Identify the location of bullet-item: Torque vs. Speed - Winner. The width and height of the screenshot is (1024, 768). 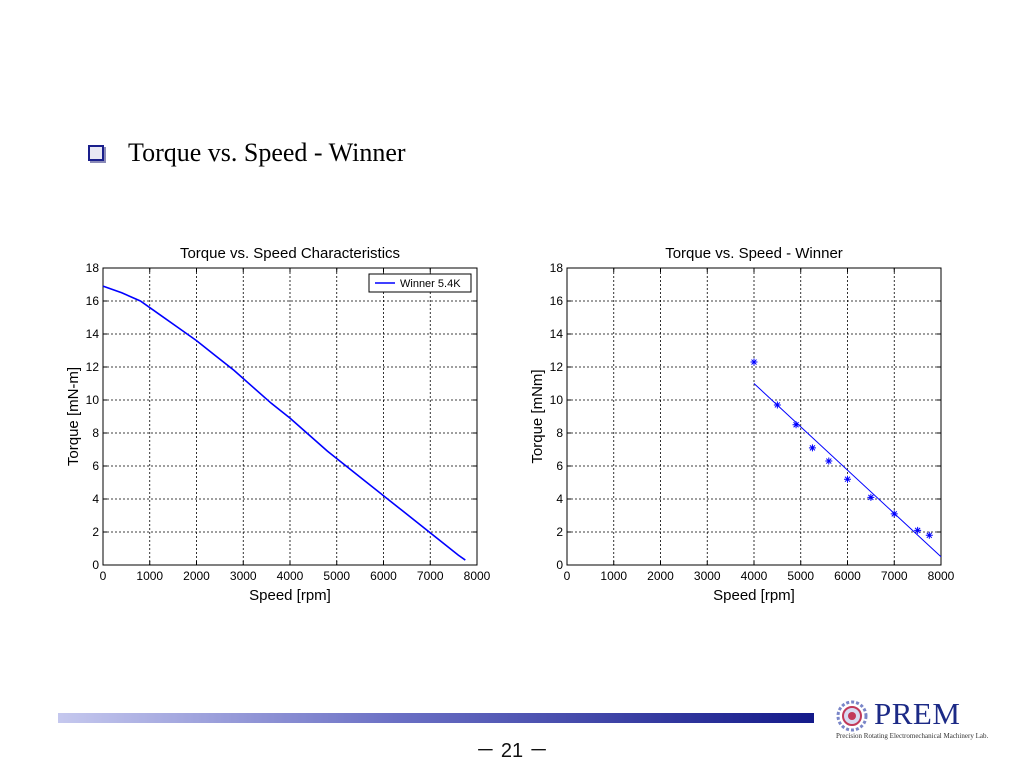
(247, 153).